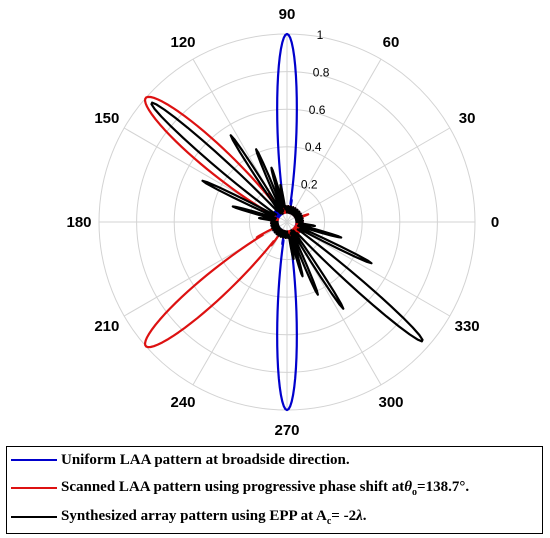 This screenshot has width=550, height=538. I want to click on radial-tick-label-1: 0.4, so click(313, 147).